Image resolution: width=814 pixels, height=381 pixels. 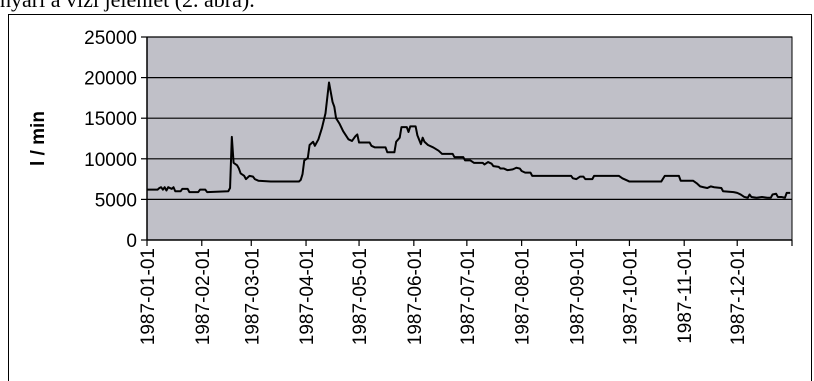 What do you see at coordinates (116, 200) in the screenshot?
I see `y-tick-label: 5000` at bounding box center [116, 200].